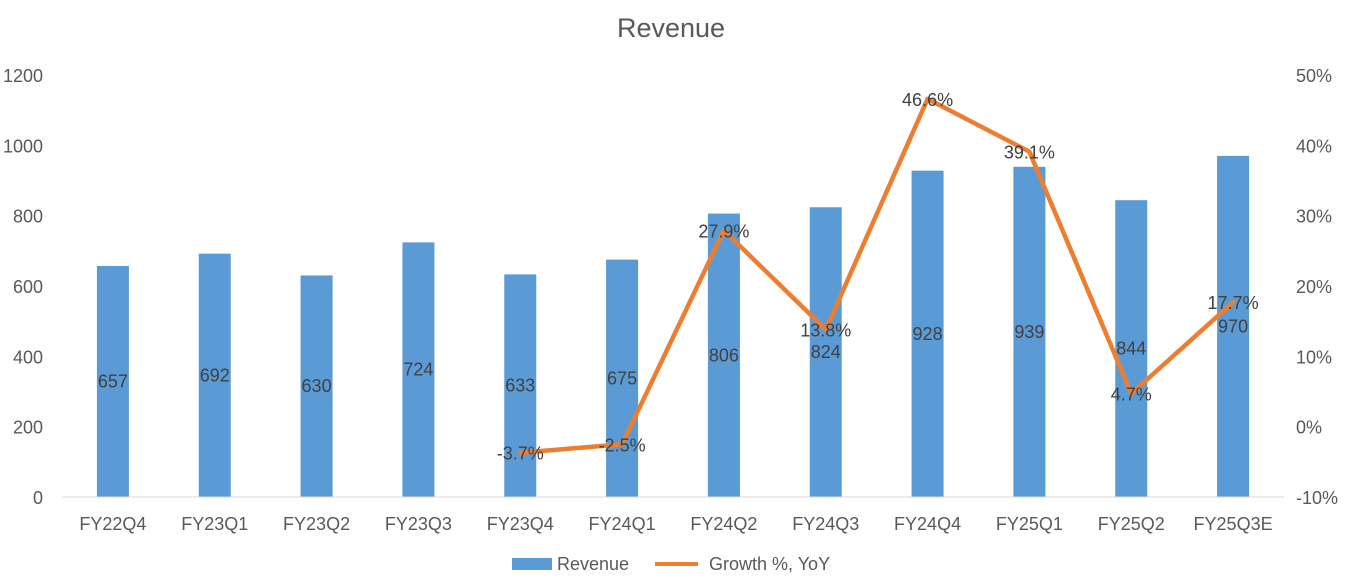 Image resolution: width=1348 pixels, height=580 pixels. What do you see at coordinates (825, 331) in the screenshot?
I see `growth-label-fy24q3: 13.8%` at bounding box center [825, 331].